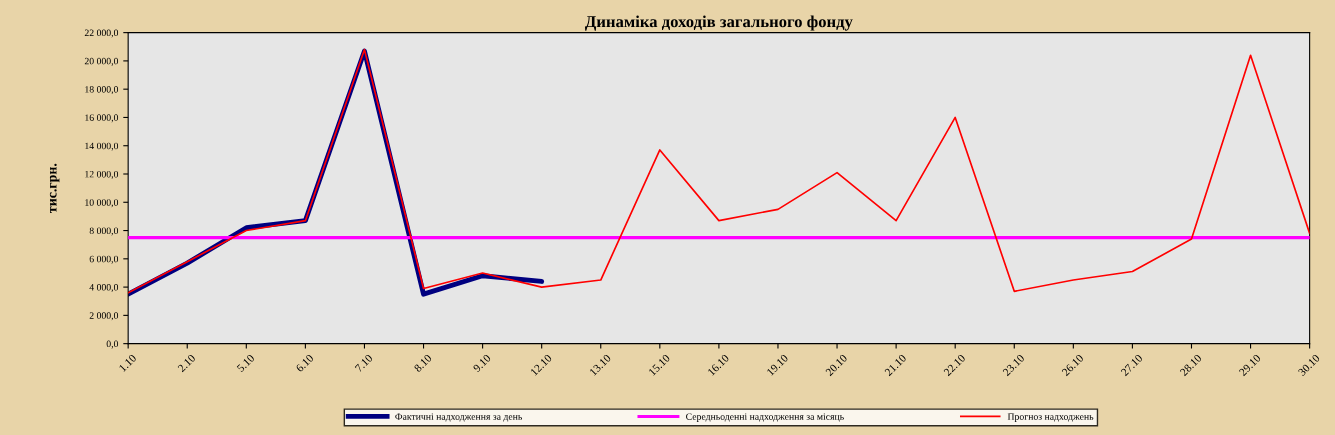 The height and width of the screenshot is (435, 1335). I want to click on x-tick-label: 2.10, so click(186, 363).